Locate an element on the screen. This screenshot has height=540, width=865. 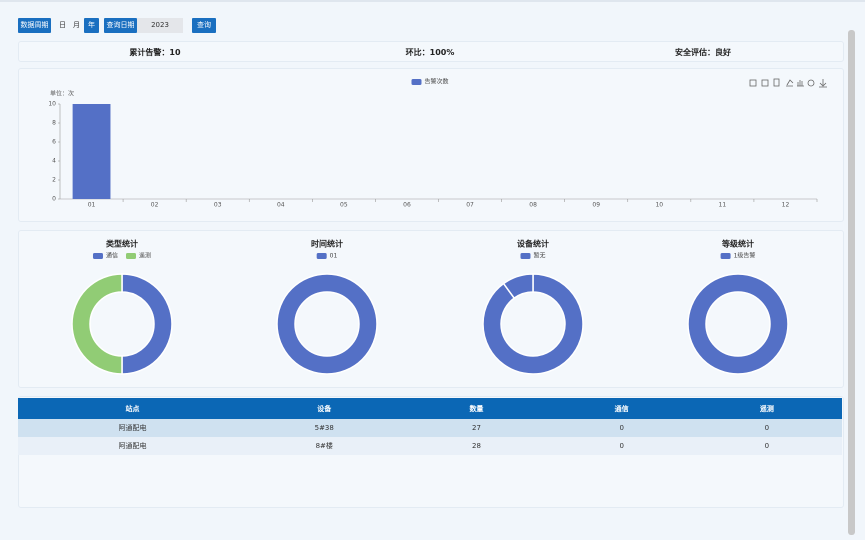
column-header: 通信 is located at coordinates (621, 408).